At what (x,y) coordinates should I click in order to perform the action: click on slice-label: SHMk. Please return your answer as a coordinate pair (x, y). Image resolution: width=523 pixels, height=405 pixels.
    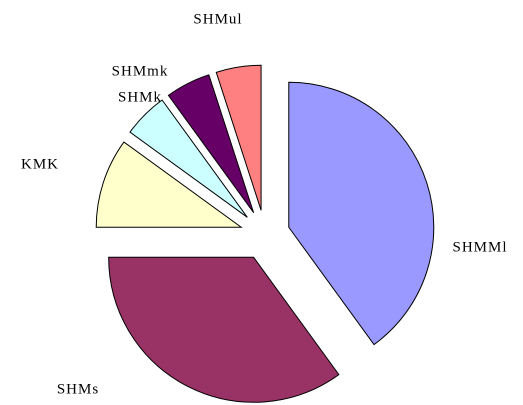
    Looking at the image, I should click on (140, 97).